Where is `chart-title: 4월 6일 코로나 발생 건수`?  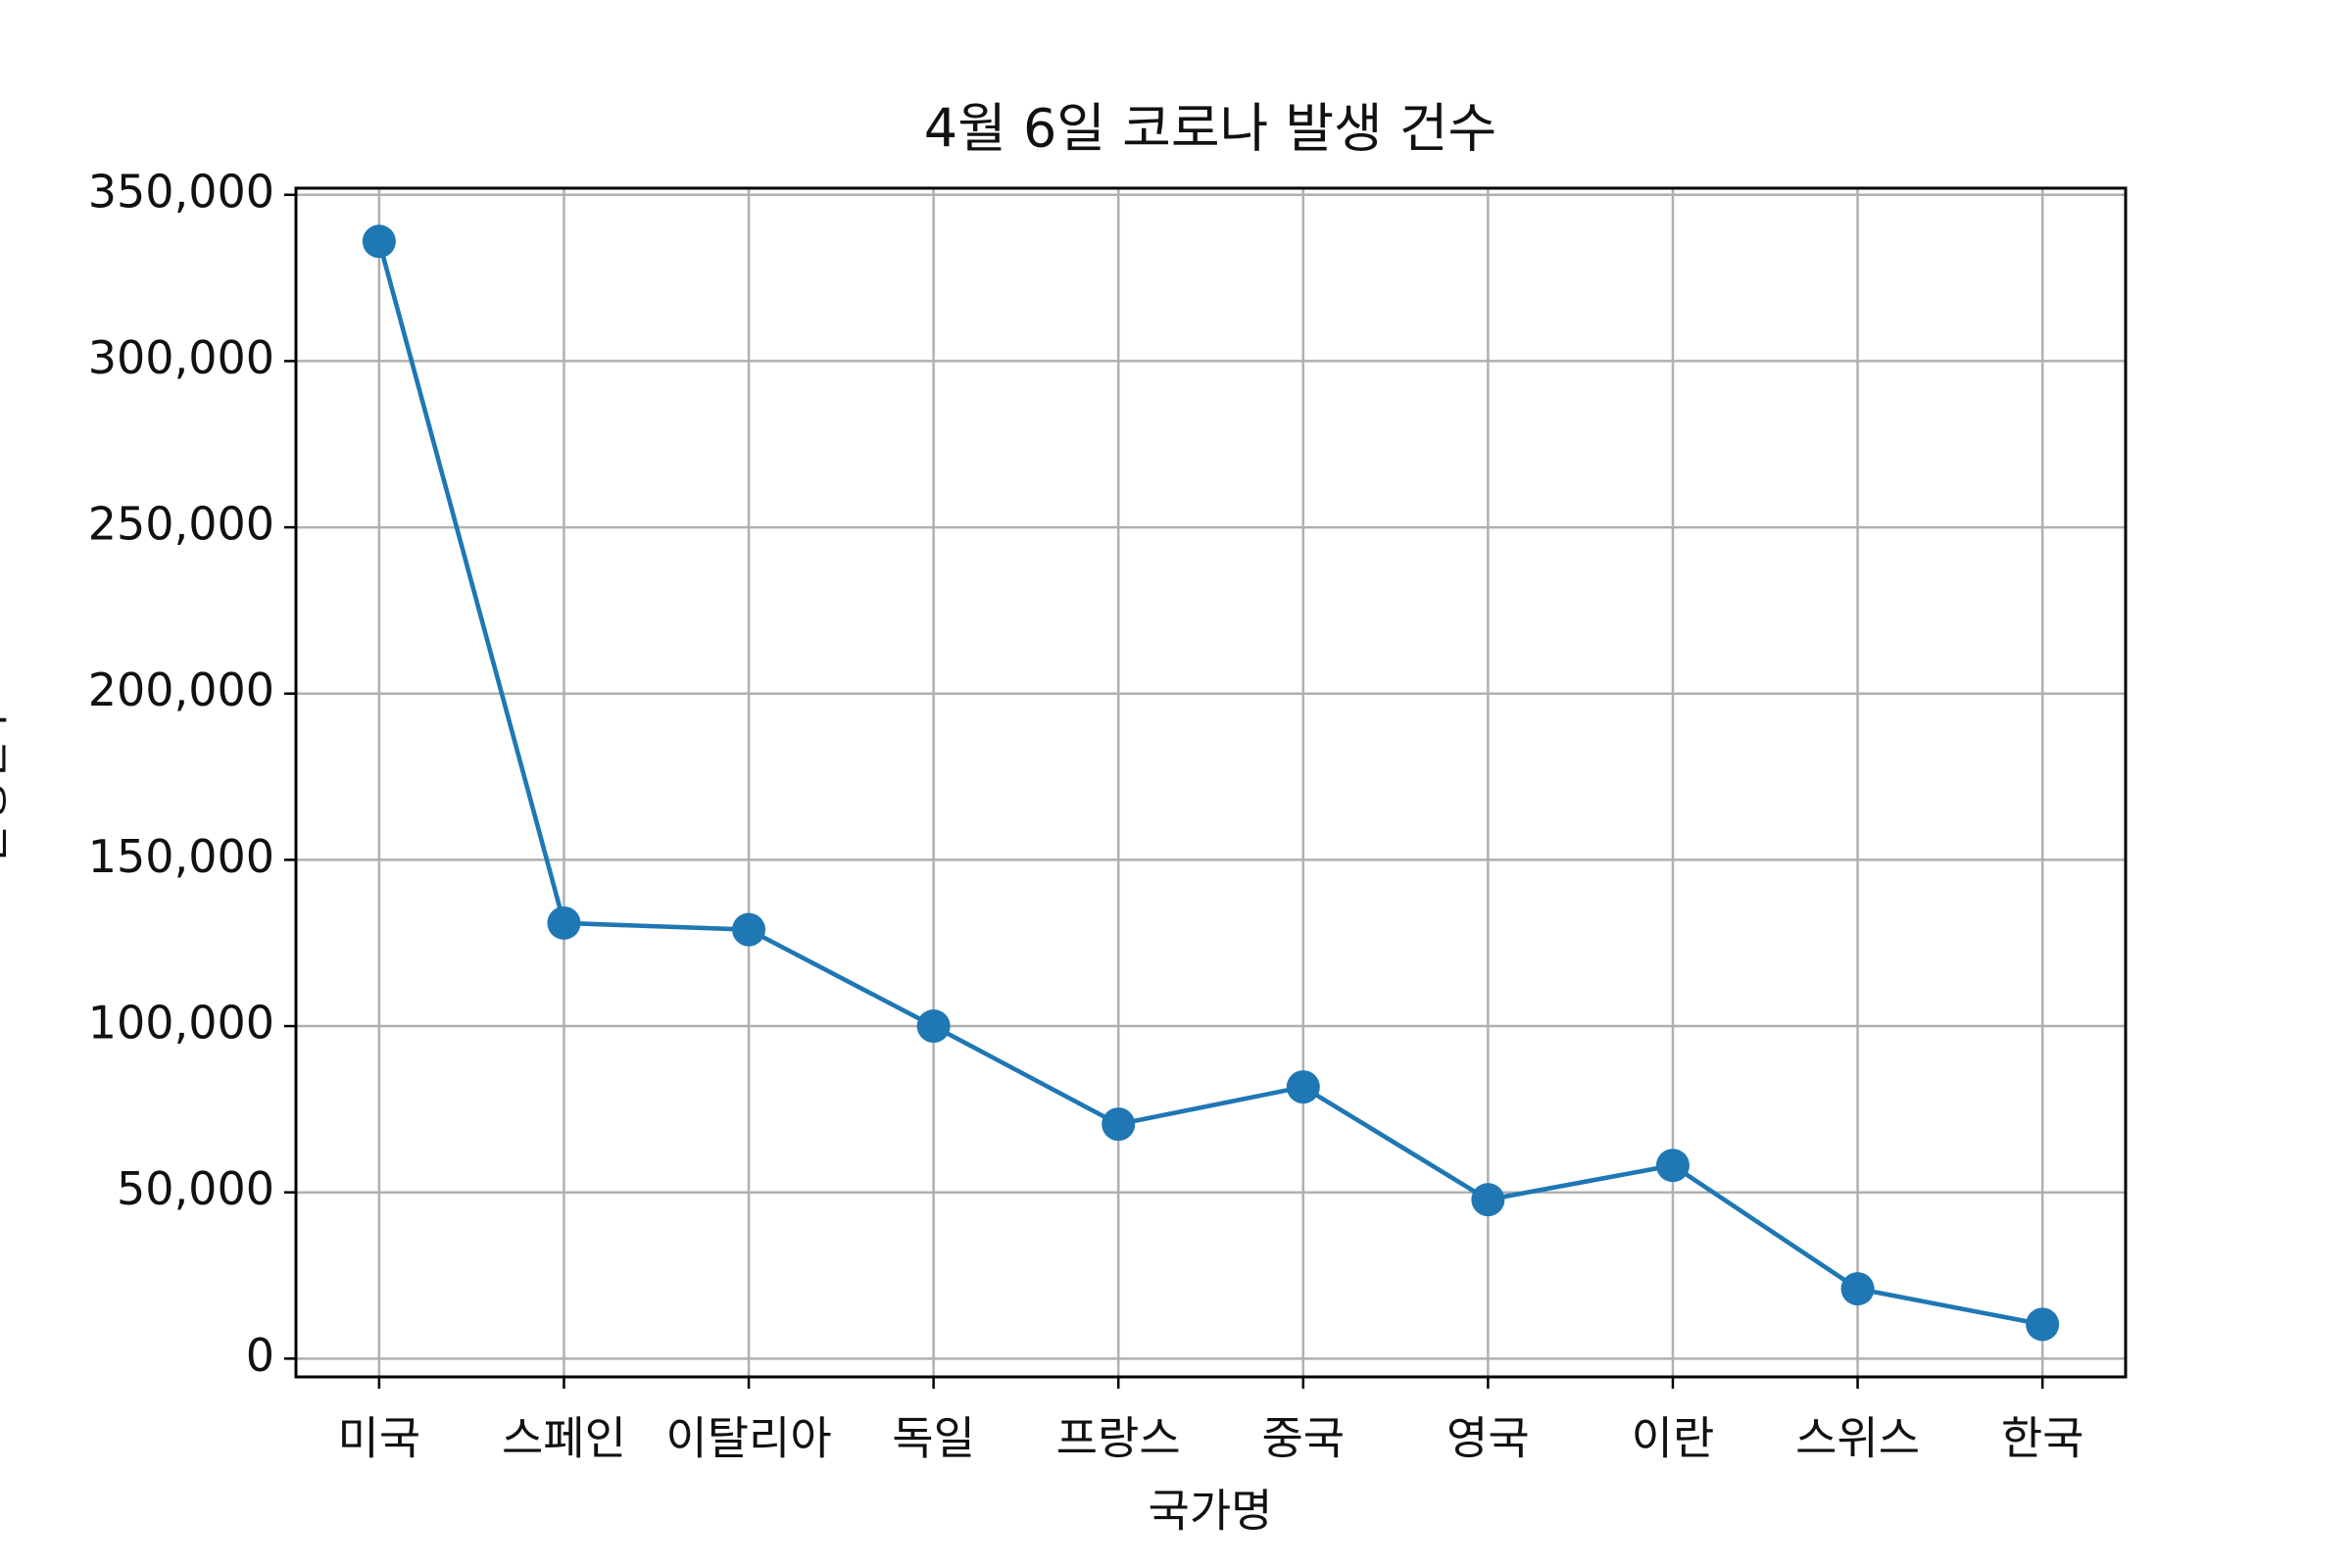
chart-title: 4월 6일 코로나 발생 건수 is located at coordinates (1210, 129).